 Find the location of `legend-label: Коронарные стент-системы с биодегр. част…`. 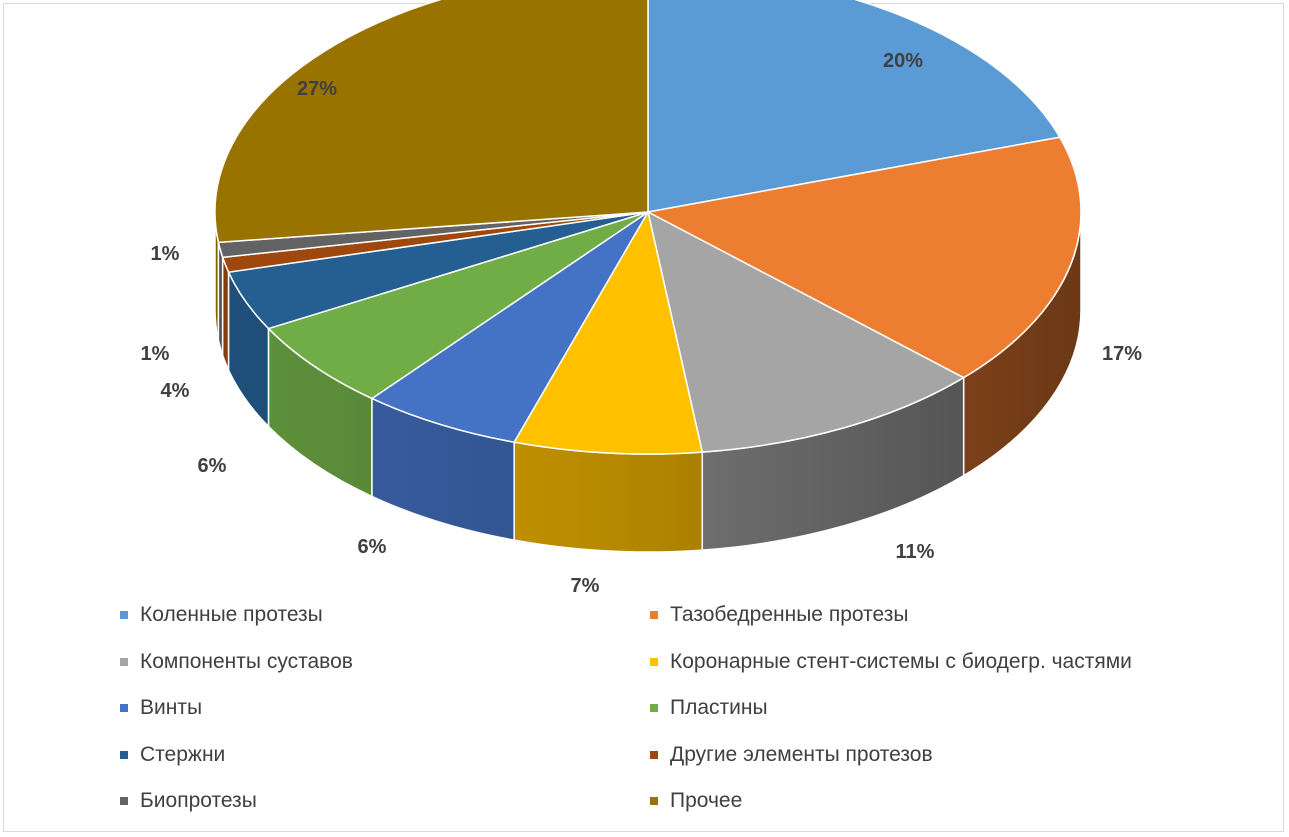

legend-label: Коронарные стент-системы с биодегр. част… is located at coordinates (901, 661).